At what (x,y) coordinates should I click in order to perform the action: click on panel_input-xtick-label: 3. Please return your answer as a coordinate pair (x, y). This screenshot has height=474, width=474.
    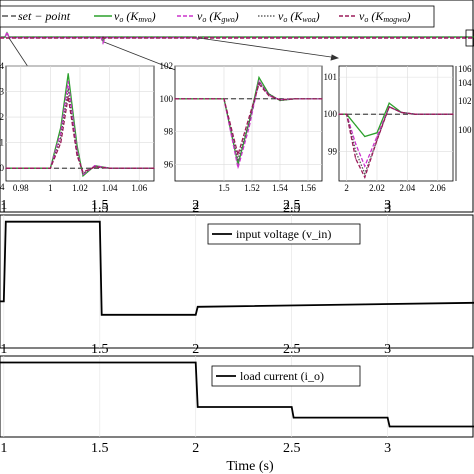
    Looking at the image, I should click on (387, 208).